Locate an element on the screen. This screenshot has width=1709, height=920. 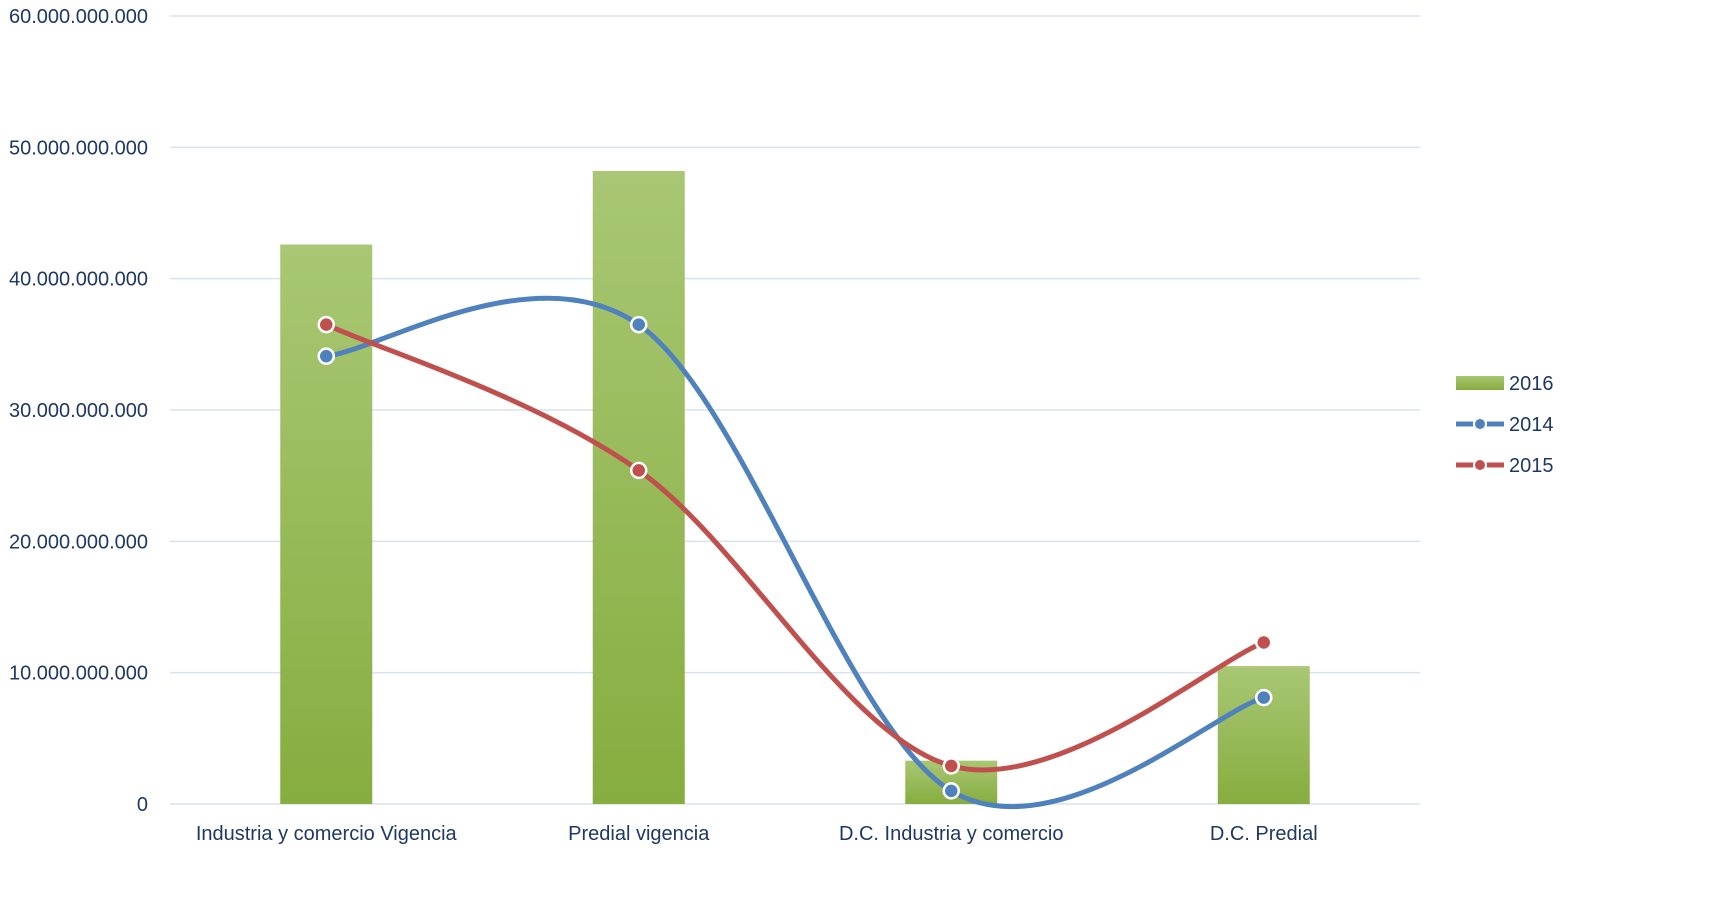
legend: 2016 2014 2015 is located at coordinates (1505, 425).